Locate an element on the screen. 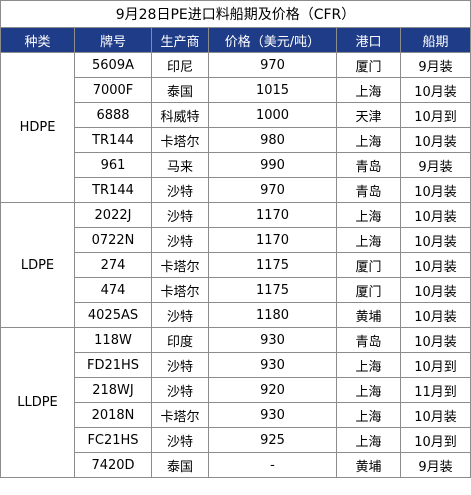 The width and height of the screenshot is (471, 495). price-cell: 1180 is located at coordinates (272, 315).